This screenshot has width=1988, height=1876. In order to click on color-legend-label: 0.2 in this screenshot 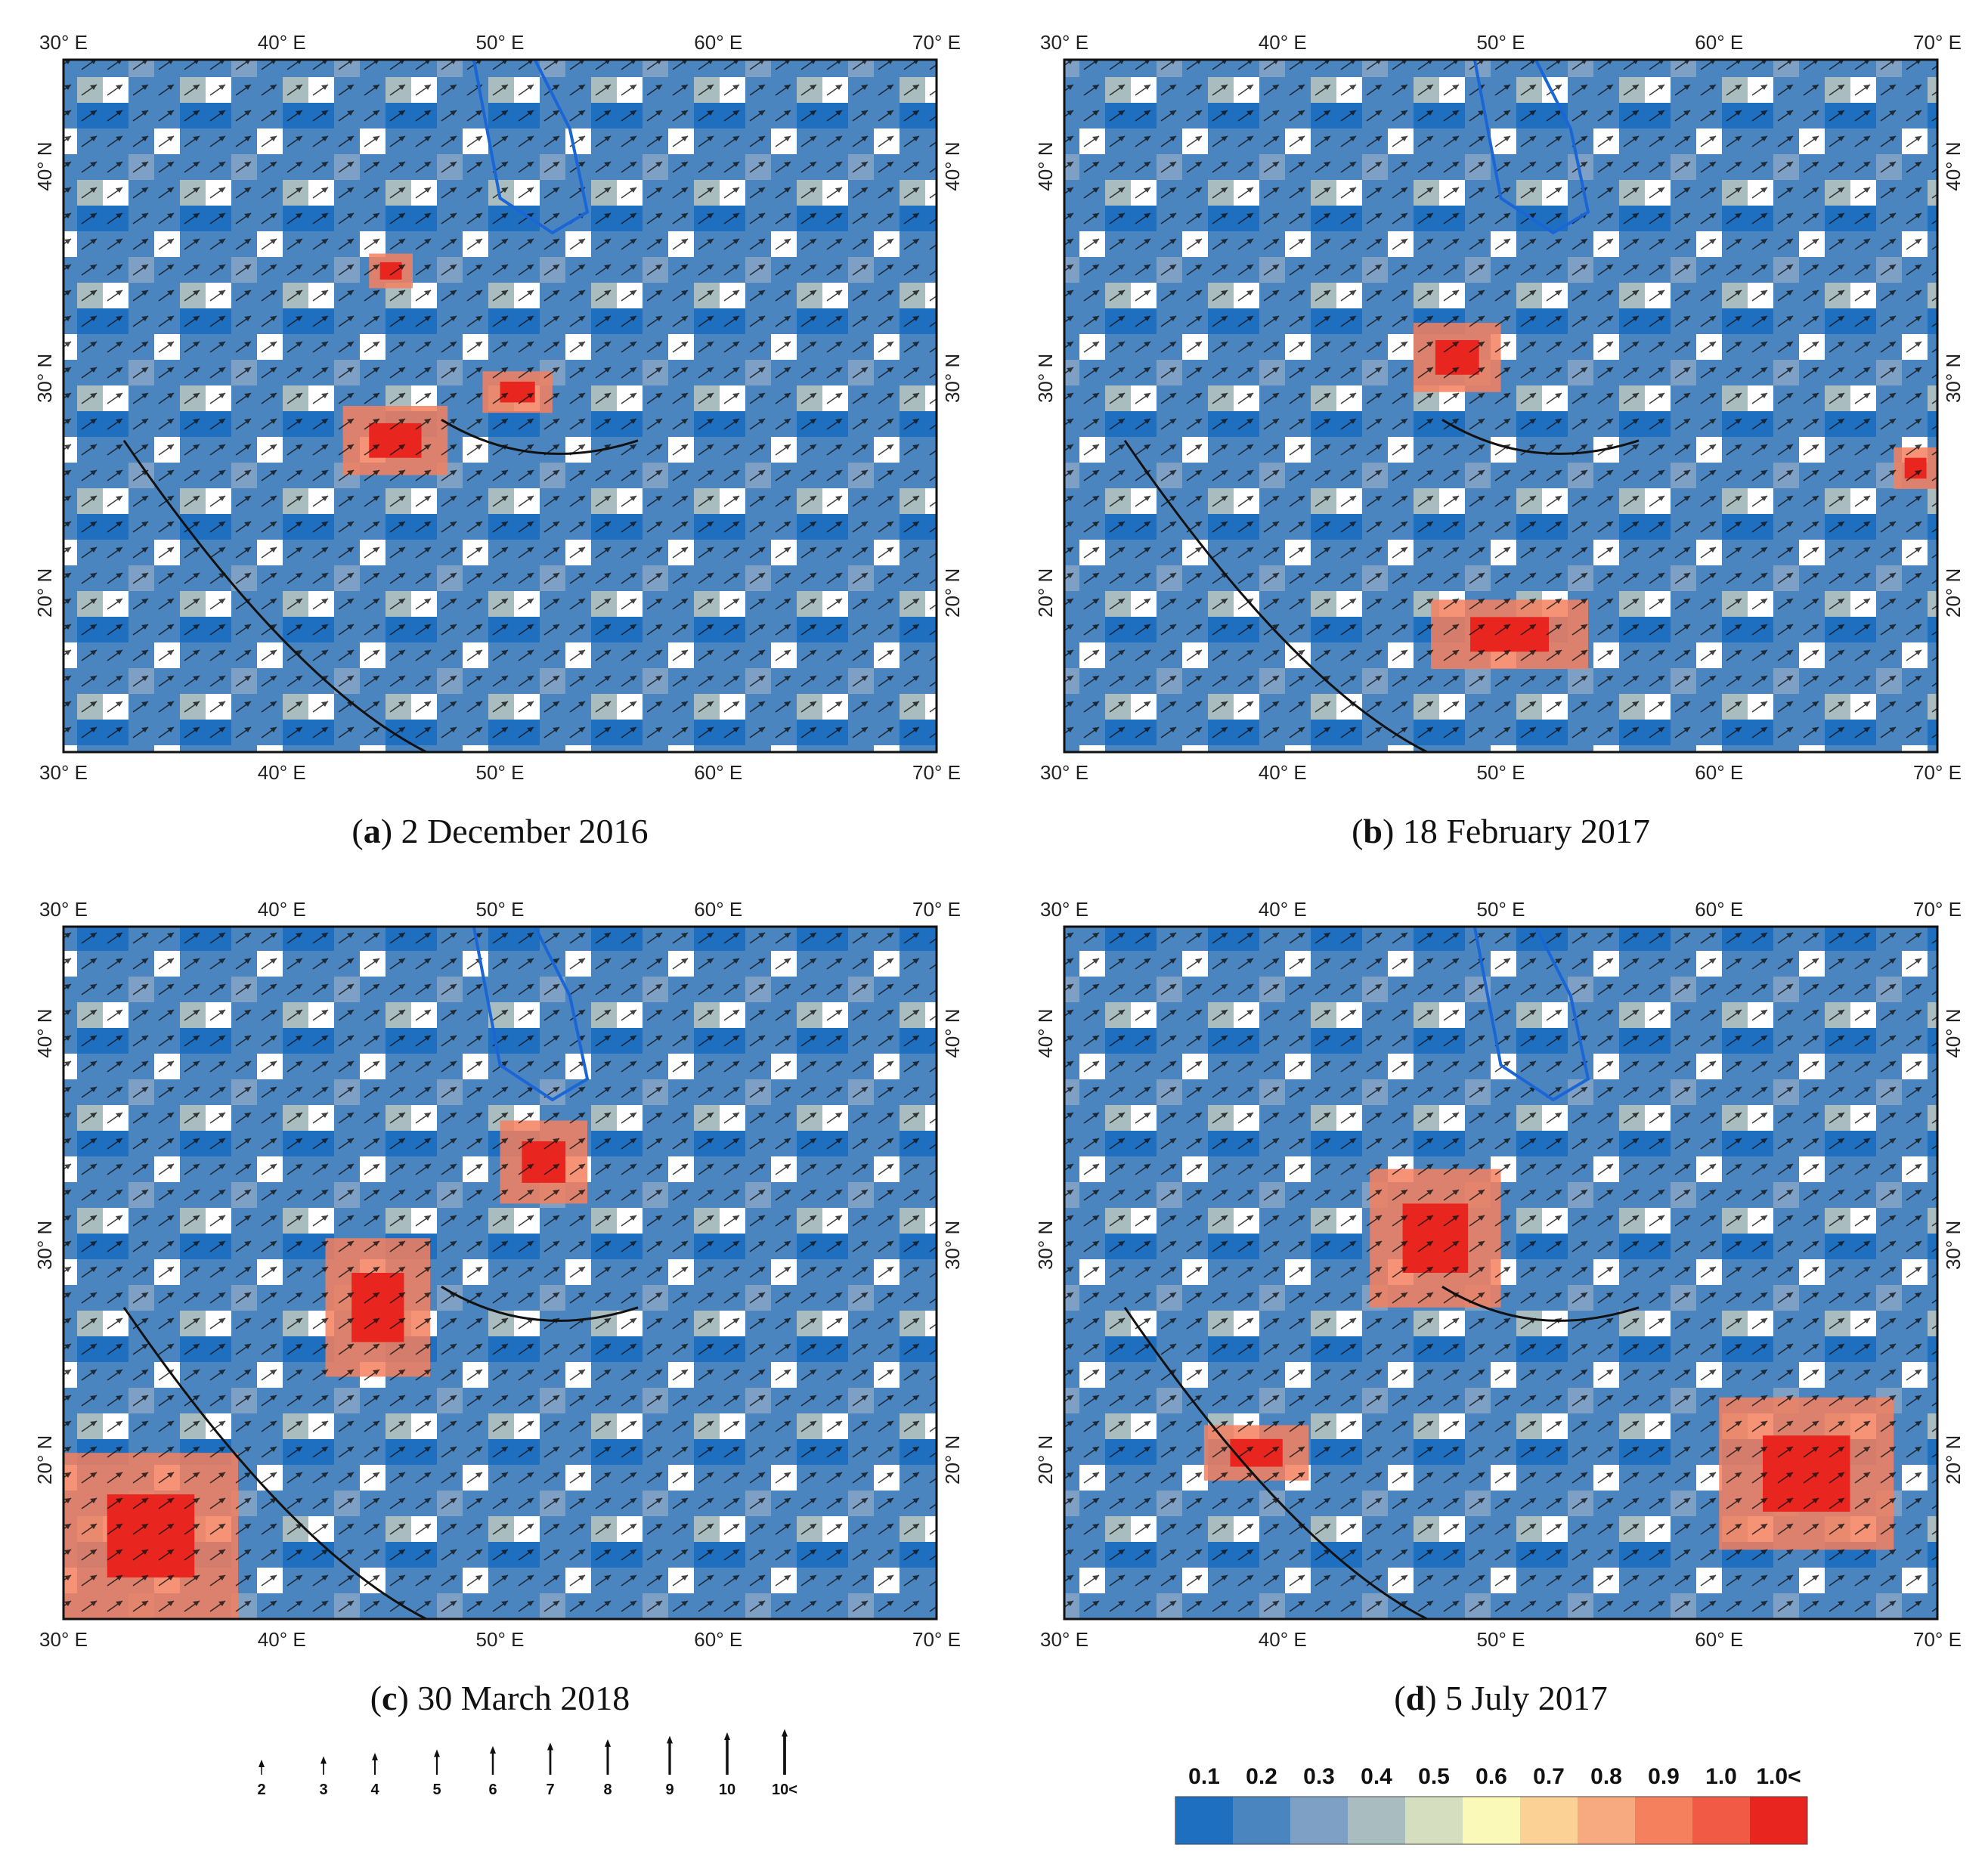, I will do `click(1261, 1777)`.